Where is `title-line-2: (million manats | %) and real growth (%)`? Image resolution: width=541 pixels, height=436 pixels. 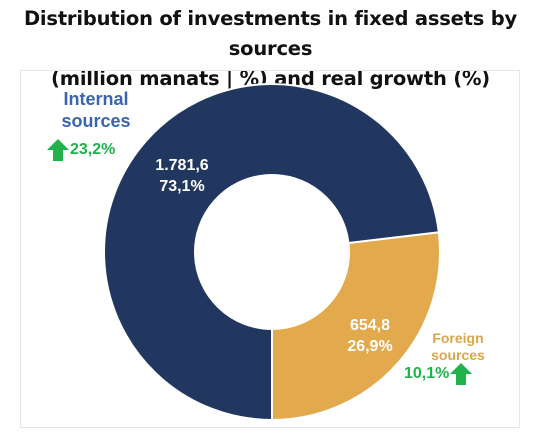 title-line-2: (million manats | %) and real growth (%) is located at coordinates (270, 78).